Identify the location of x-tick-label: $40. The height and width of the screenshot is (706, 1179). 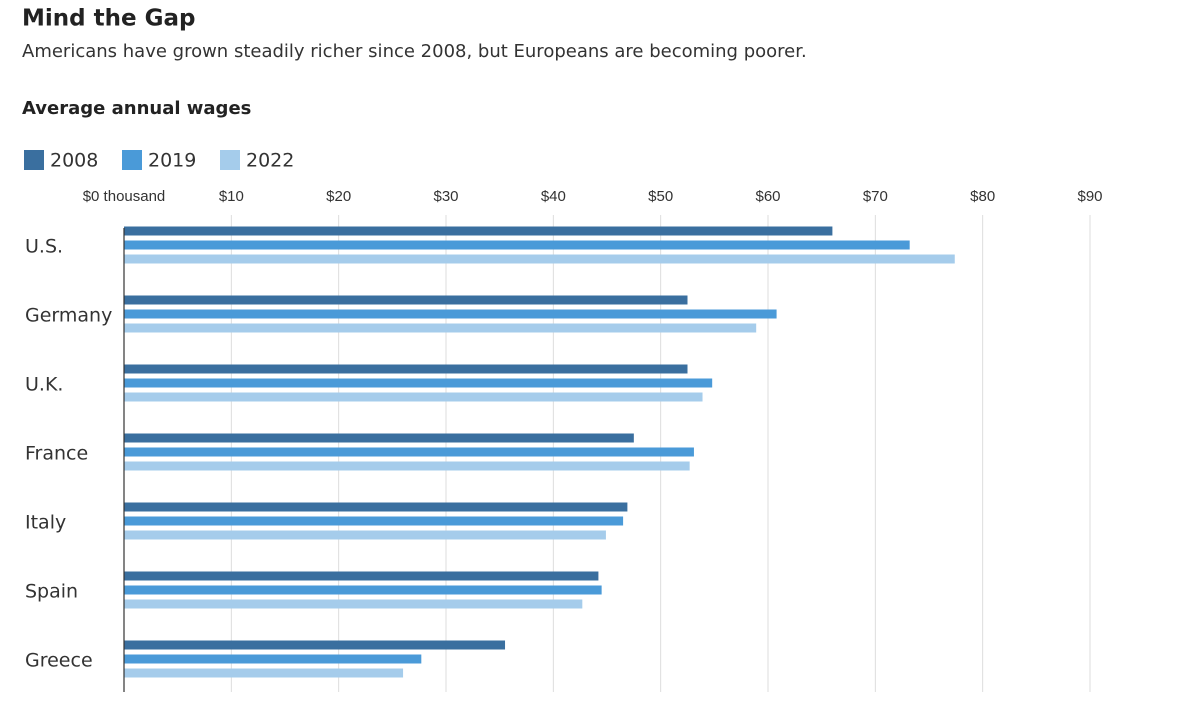
(553, 196).